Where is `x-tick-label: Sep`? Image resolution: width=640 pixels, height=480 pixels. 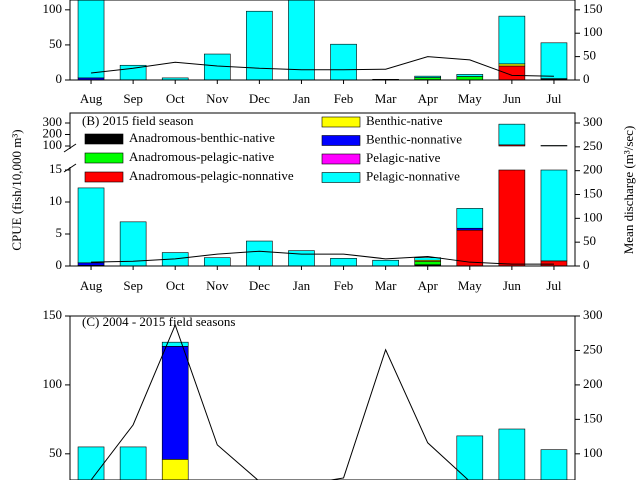 x-tick-label: Sep is located at coordinates (133, 285).